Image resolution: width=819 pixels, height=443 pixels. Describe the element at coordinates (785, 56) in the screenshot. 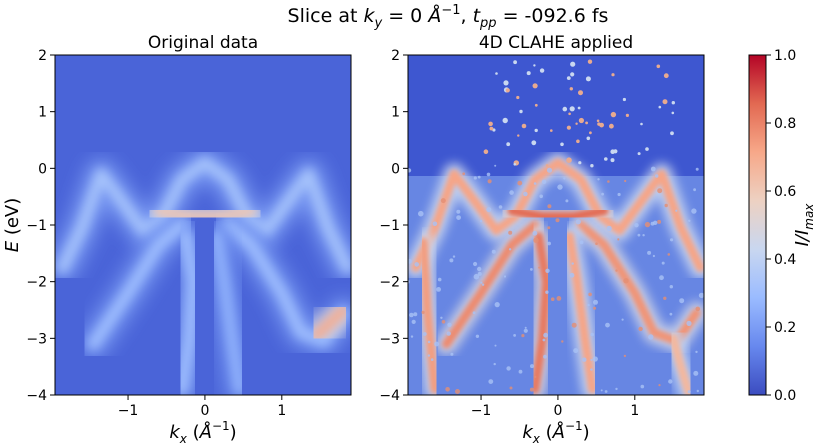

I see `colorbar-tick-label: 1.0` at that location.